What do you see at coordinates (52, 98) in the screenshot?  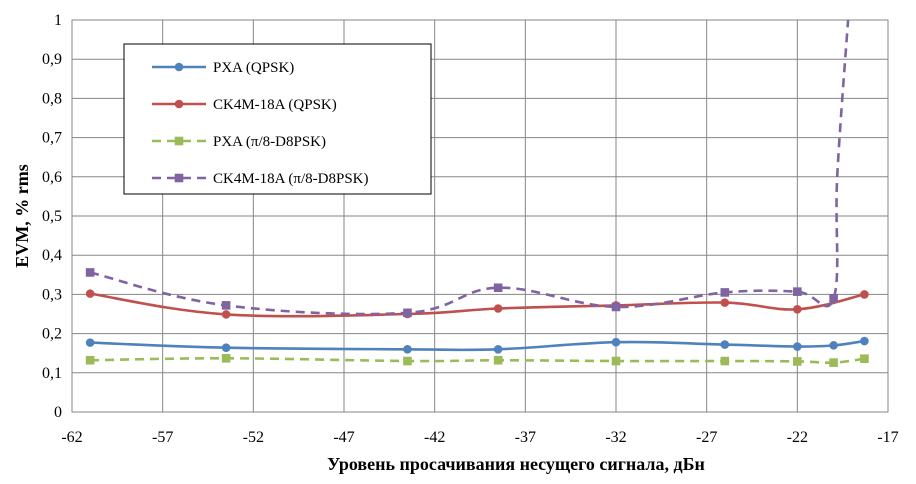 I see `y-tick-label: 0,8` at bounding box center [52, 98].